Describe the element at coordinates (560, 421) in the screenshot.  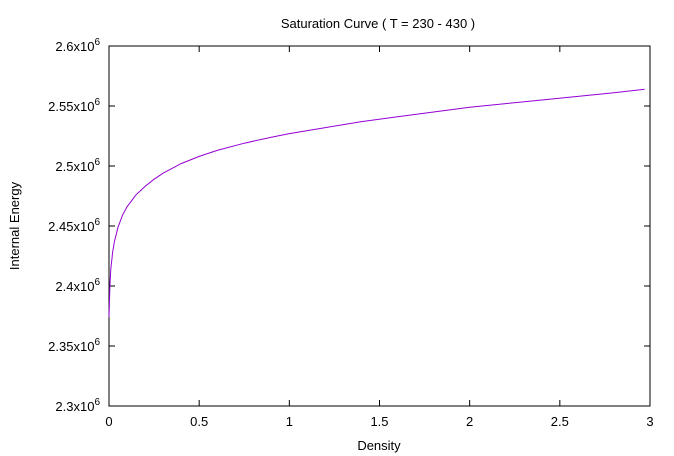
I see `x-tick-label: 2.5` at that location.